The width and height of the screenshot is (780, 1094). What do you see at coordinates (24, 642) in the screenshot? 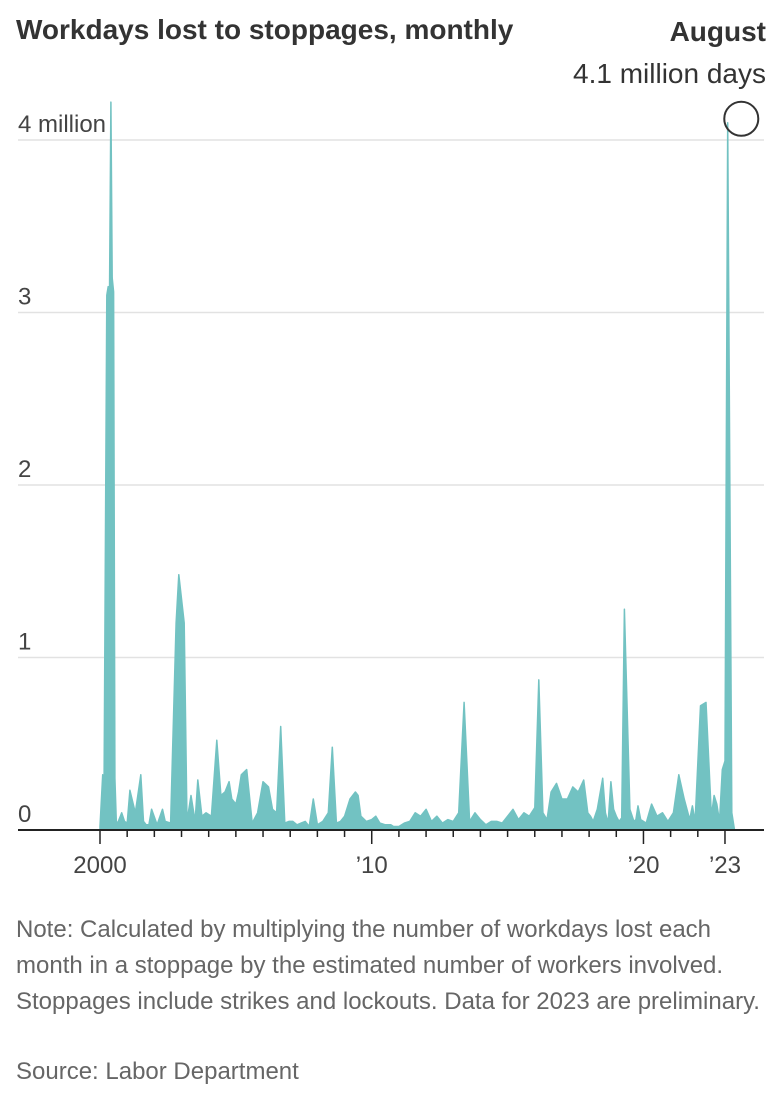
I see `y-tick-label-1: 1` at bounding box center [24, 642].